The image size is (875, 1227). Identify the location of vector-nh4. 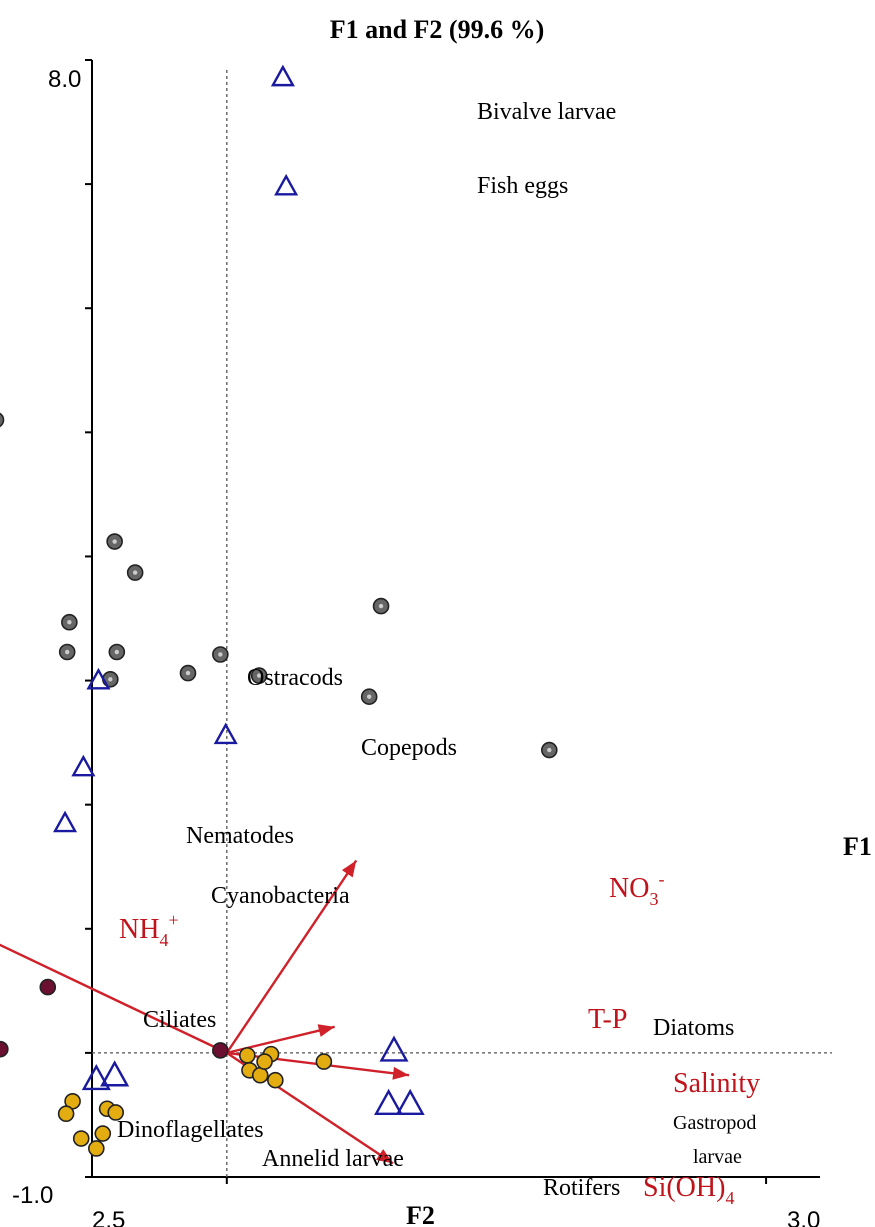
(114, 998).